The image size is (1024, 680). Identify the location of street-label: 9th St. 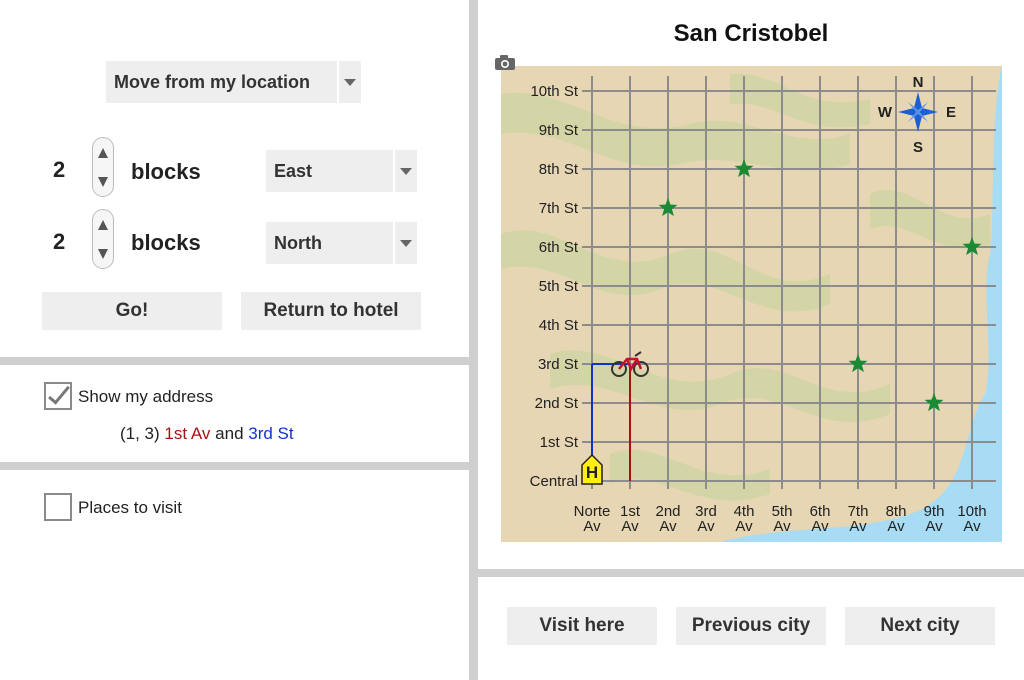
(559, 130).